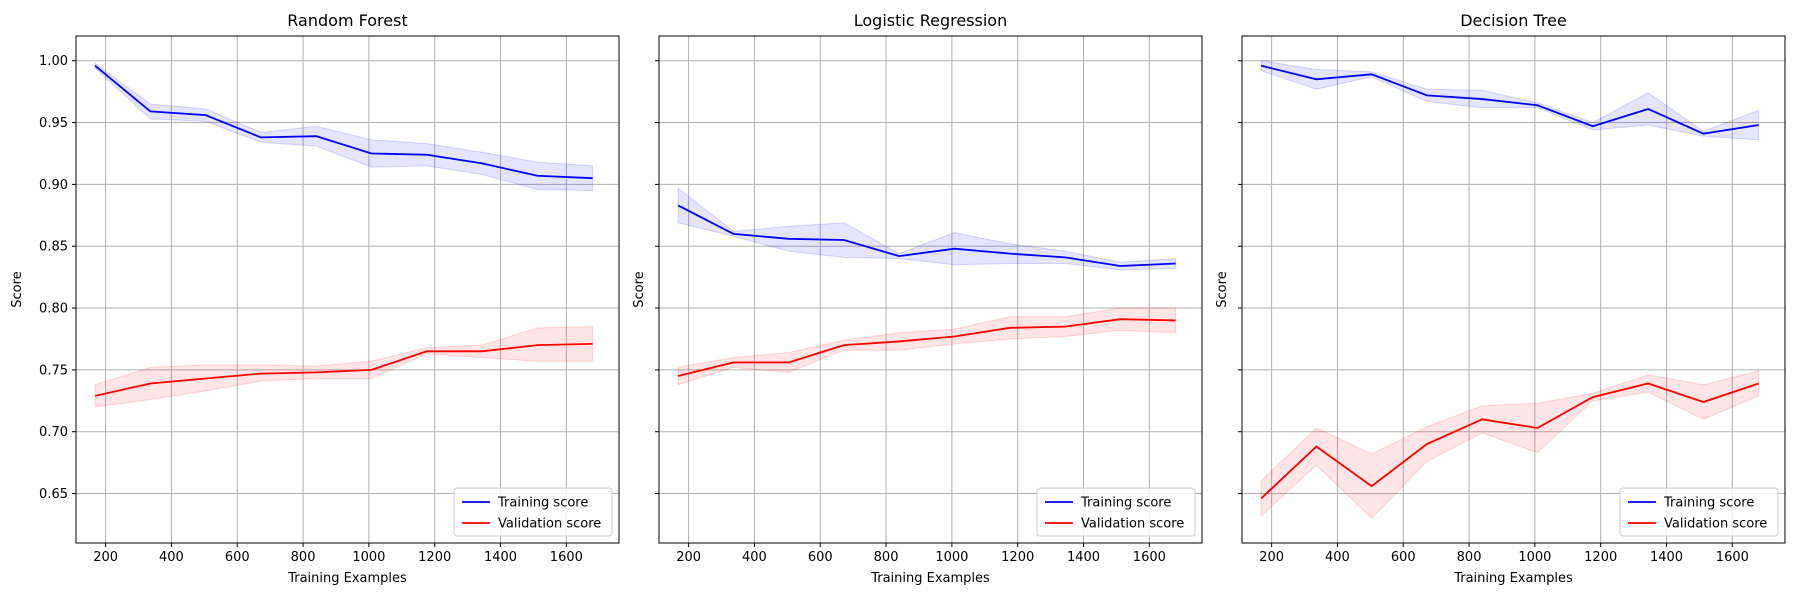  Describe the element at coordinates (53, 494) in the screenshot. I see `y-tick-label: 0.65` at that location.